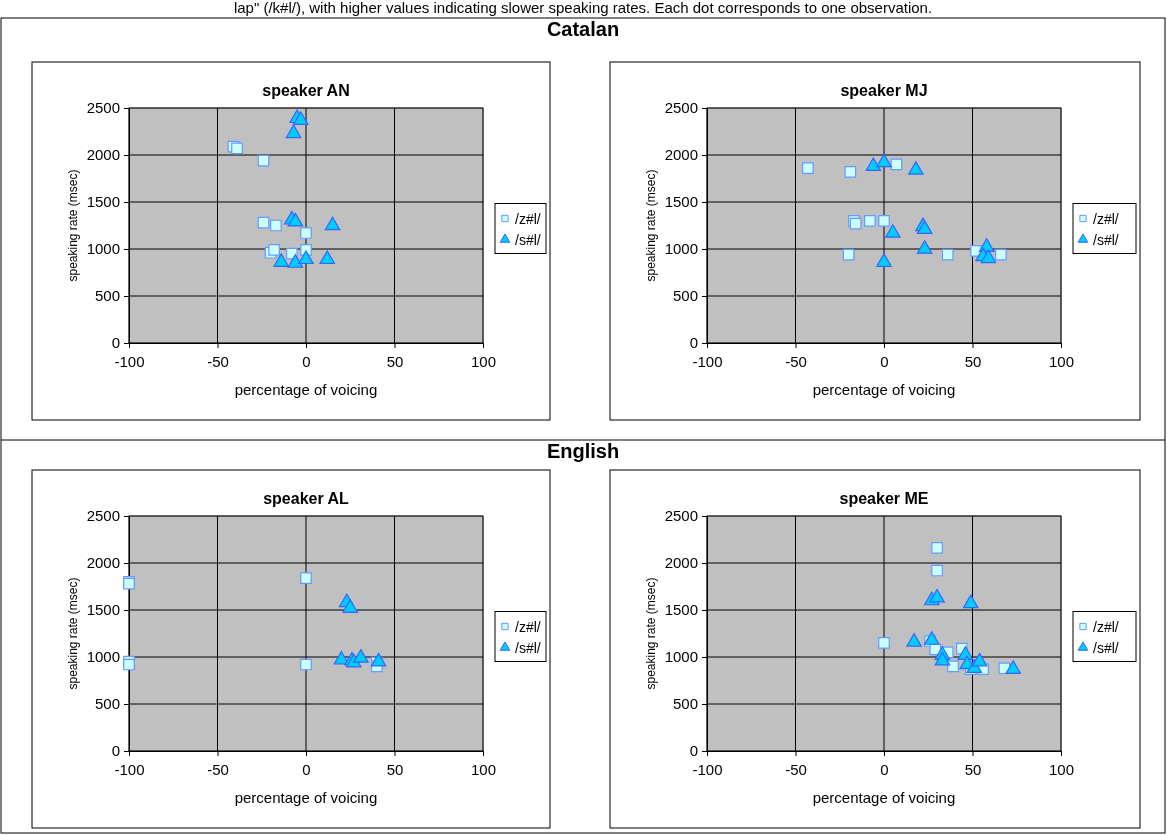 Image resolution: width=1167 pixels, height=835 pixels. What do you see at coordinates (583, 451) in the screenshot?
I see `text: English` at bounding box center [583, 451].